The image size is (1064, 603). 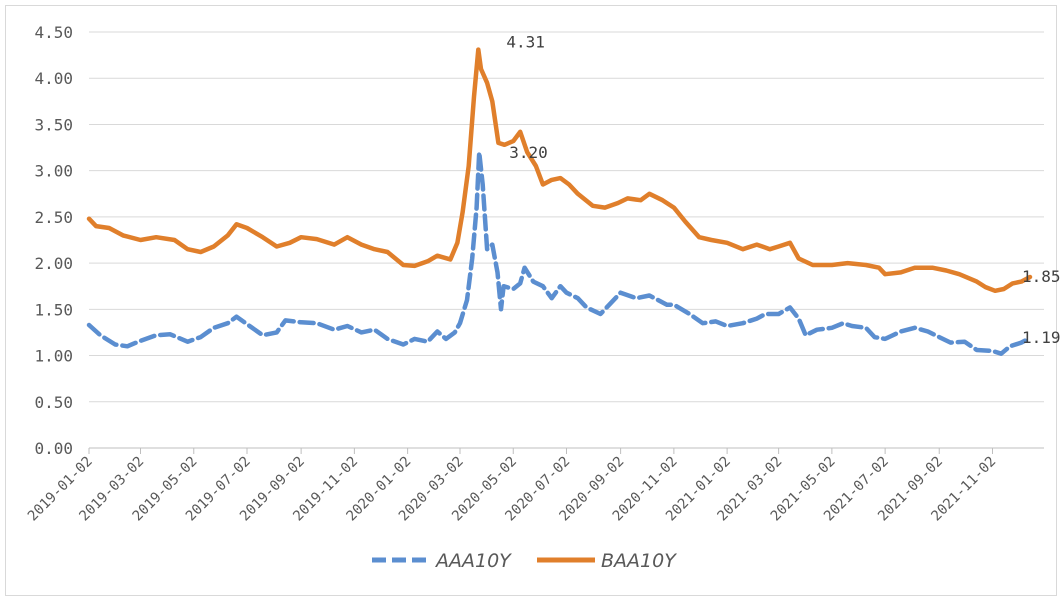 I want to click on y-tick-label: 0.00, so click(x=53, y=448).